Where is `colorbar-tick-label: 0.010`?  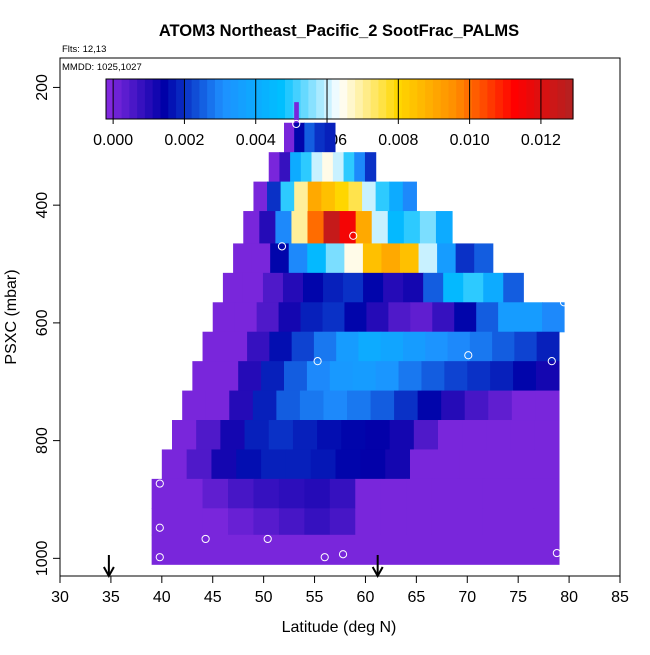 colorbar-tick-label: 0.010 is located at coordinates (470, 140).